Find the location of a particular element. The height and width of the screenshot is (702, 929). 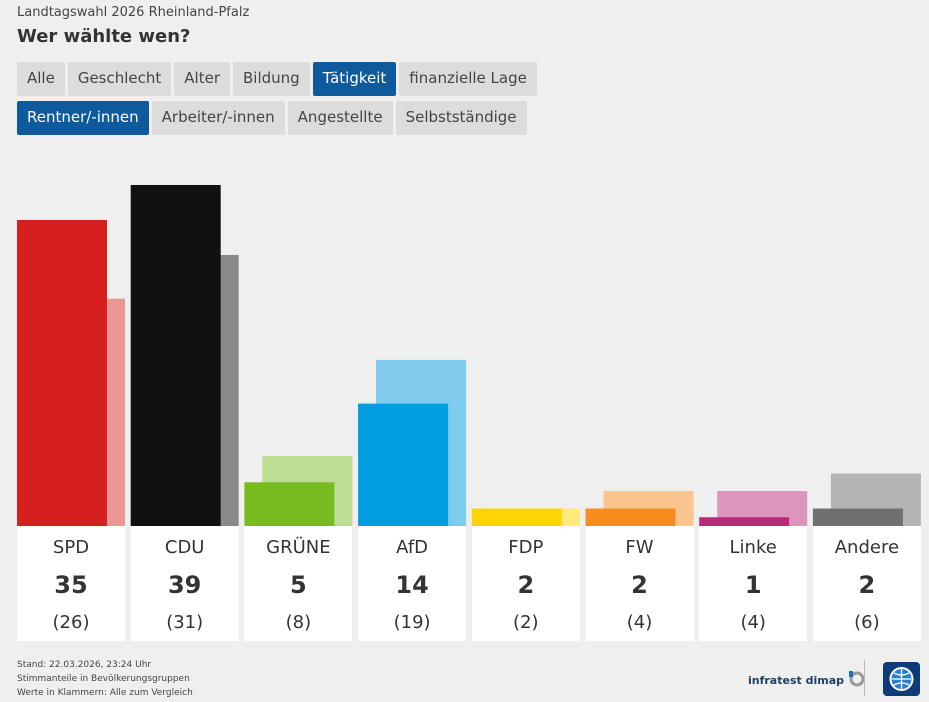

party-card-andere: Andere 2 (6) is located at coordinates (866, 583).